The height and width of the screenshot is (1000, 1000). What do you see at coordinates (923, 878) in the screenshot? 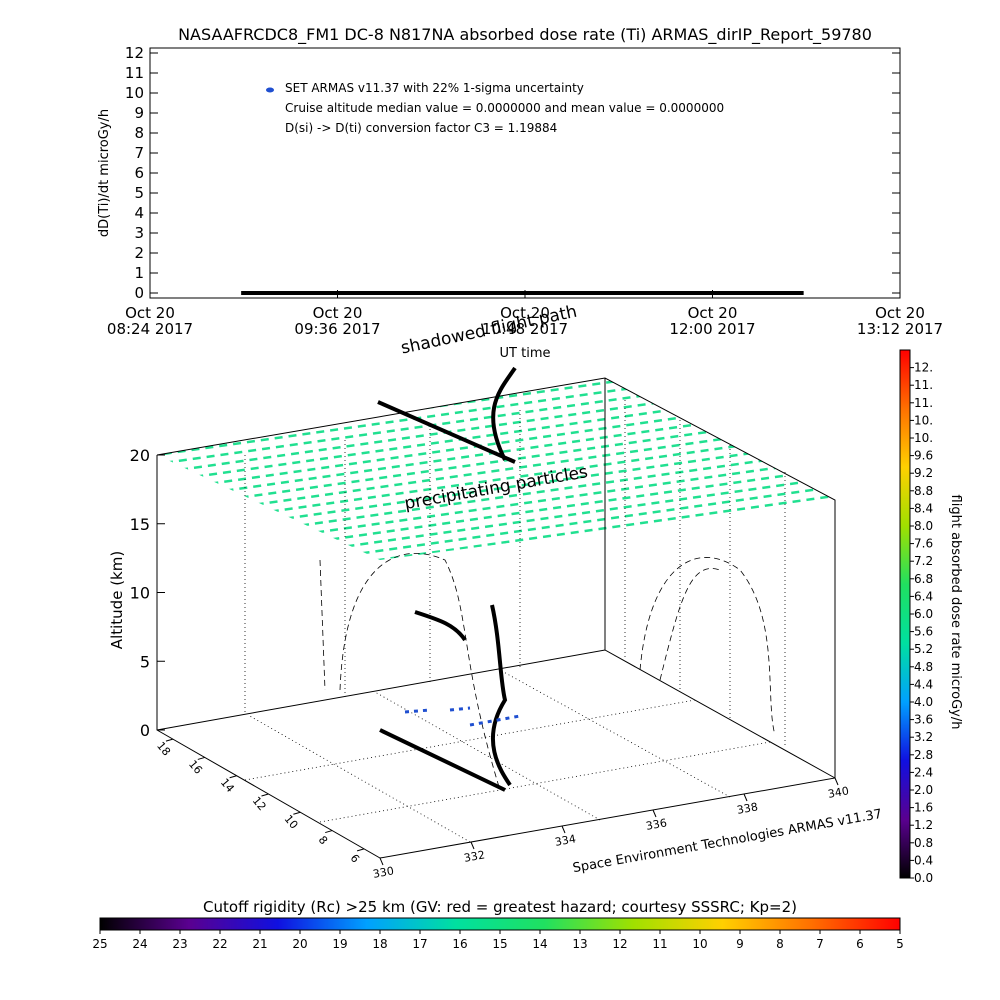
I see `colorbar-tick-label: 0.0` at bounding box center [923, 878].